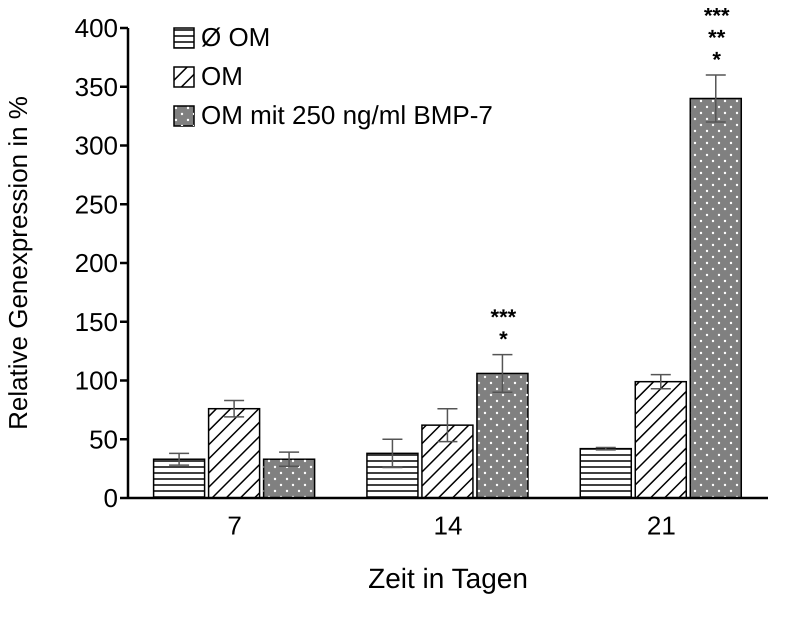 The image size is (800, 619). What do you see at coordinates (18, 263) in the screenshot?
I see `y-axis-title: Relative Genexpression in %` at bounding box center [18, 263].